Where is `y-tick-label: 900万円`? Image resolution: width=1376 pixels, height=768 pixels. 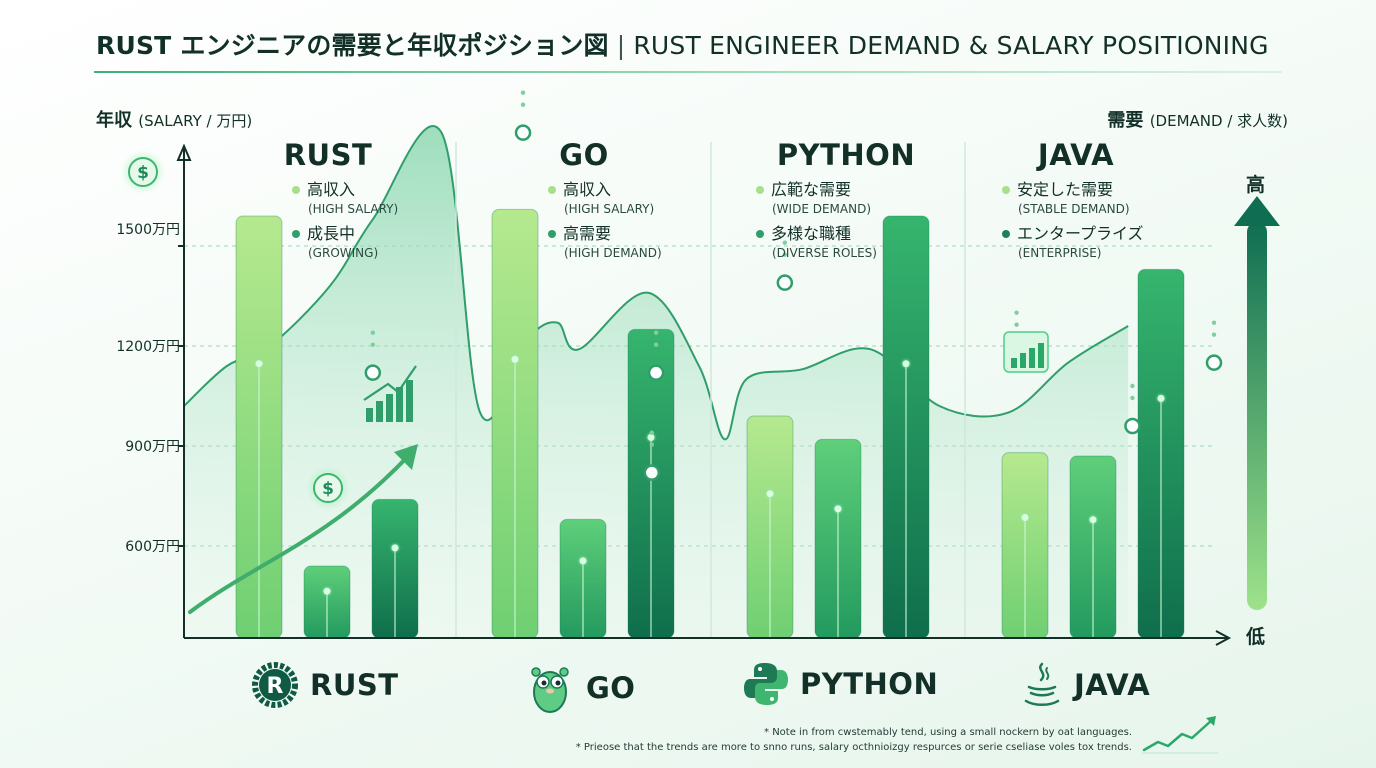 y-tick-label: 900万円 is located at coordinates (152, 447).